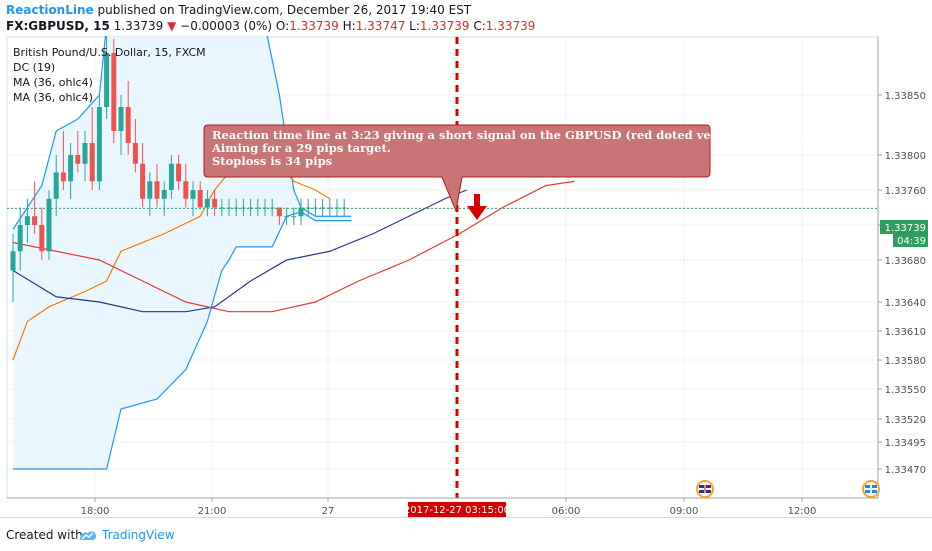 The image size is (932, 551). What do you see at coordinates (479, 26) in the screenshot?
I see `ohlc-close-label: C:` at bounding box center [479, 26].